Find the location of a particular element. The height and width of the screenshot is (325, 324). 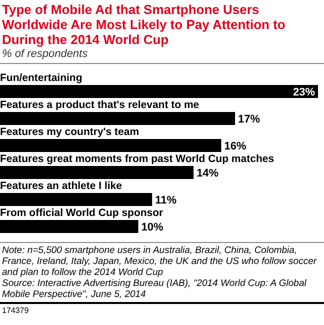

y-tick-label: Features my country's team is located at coordinates (70, 132).